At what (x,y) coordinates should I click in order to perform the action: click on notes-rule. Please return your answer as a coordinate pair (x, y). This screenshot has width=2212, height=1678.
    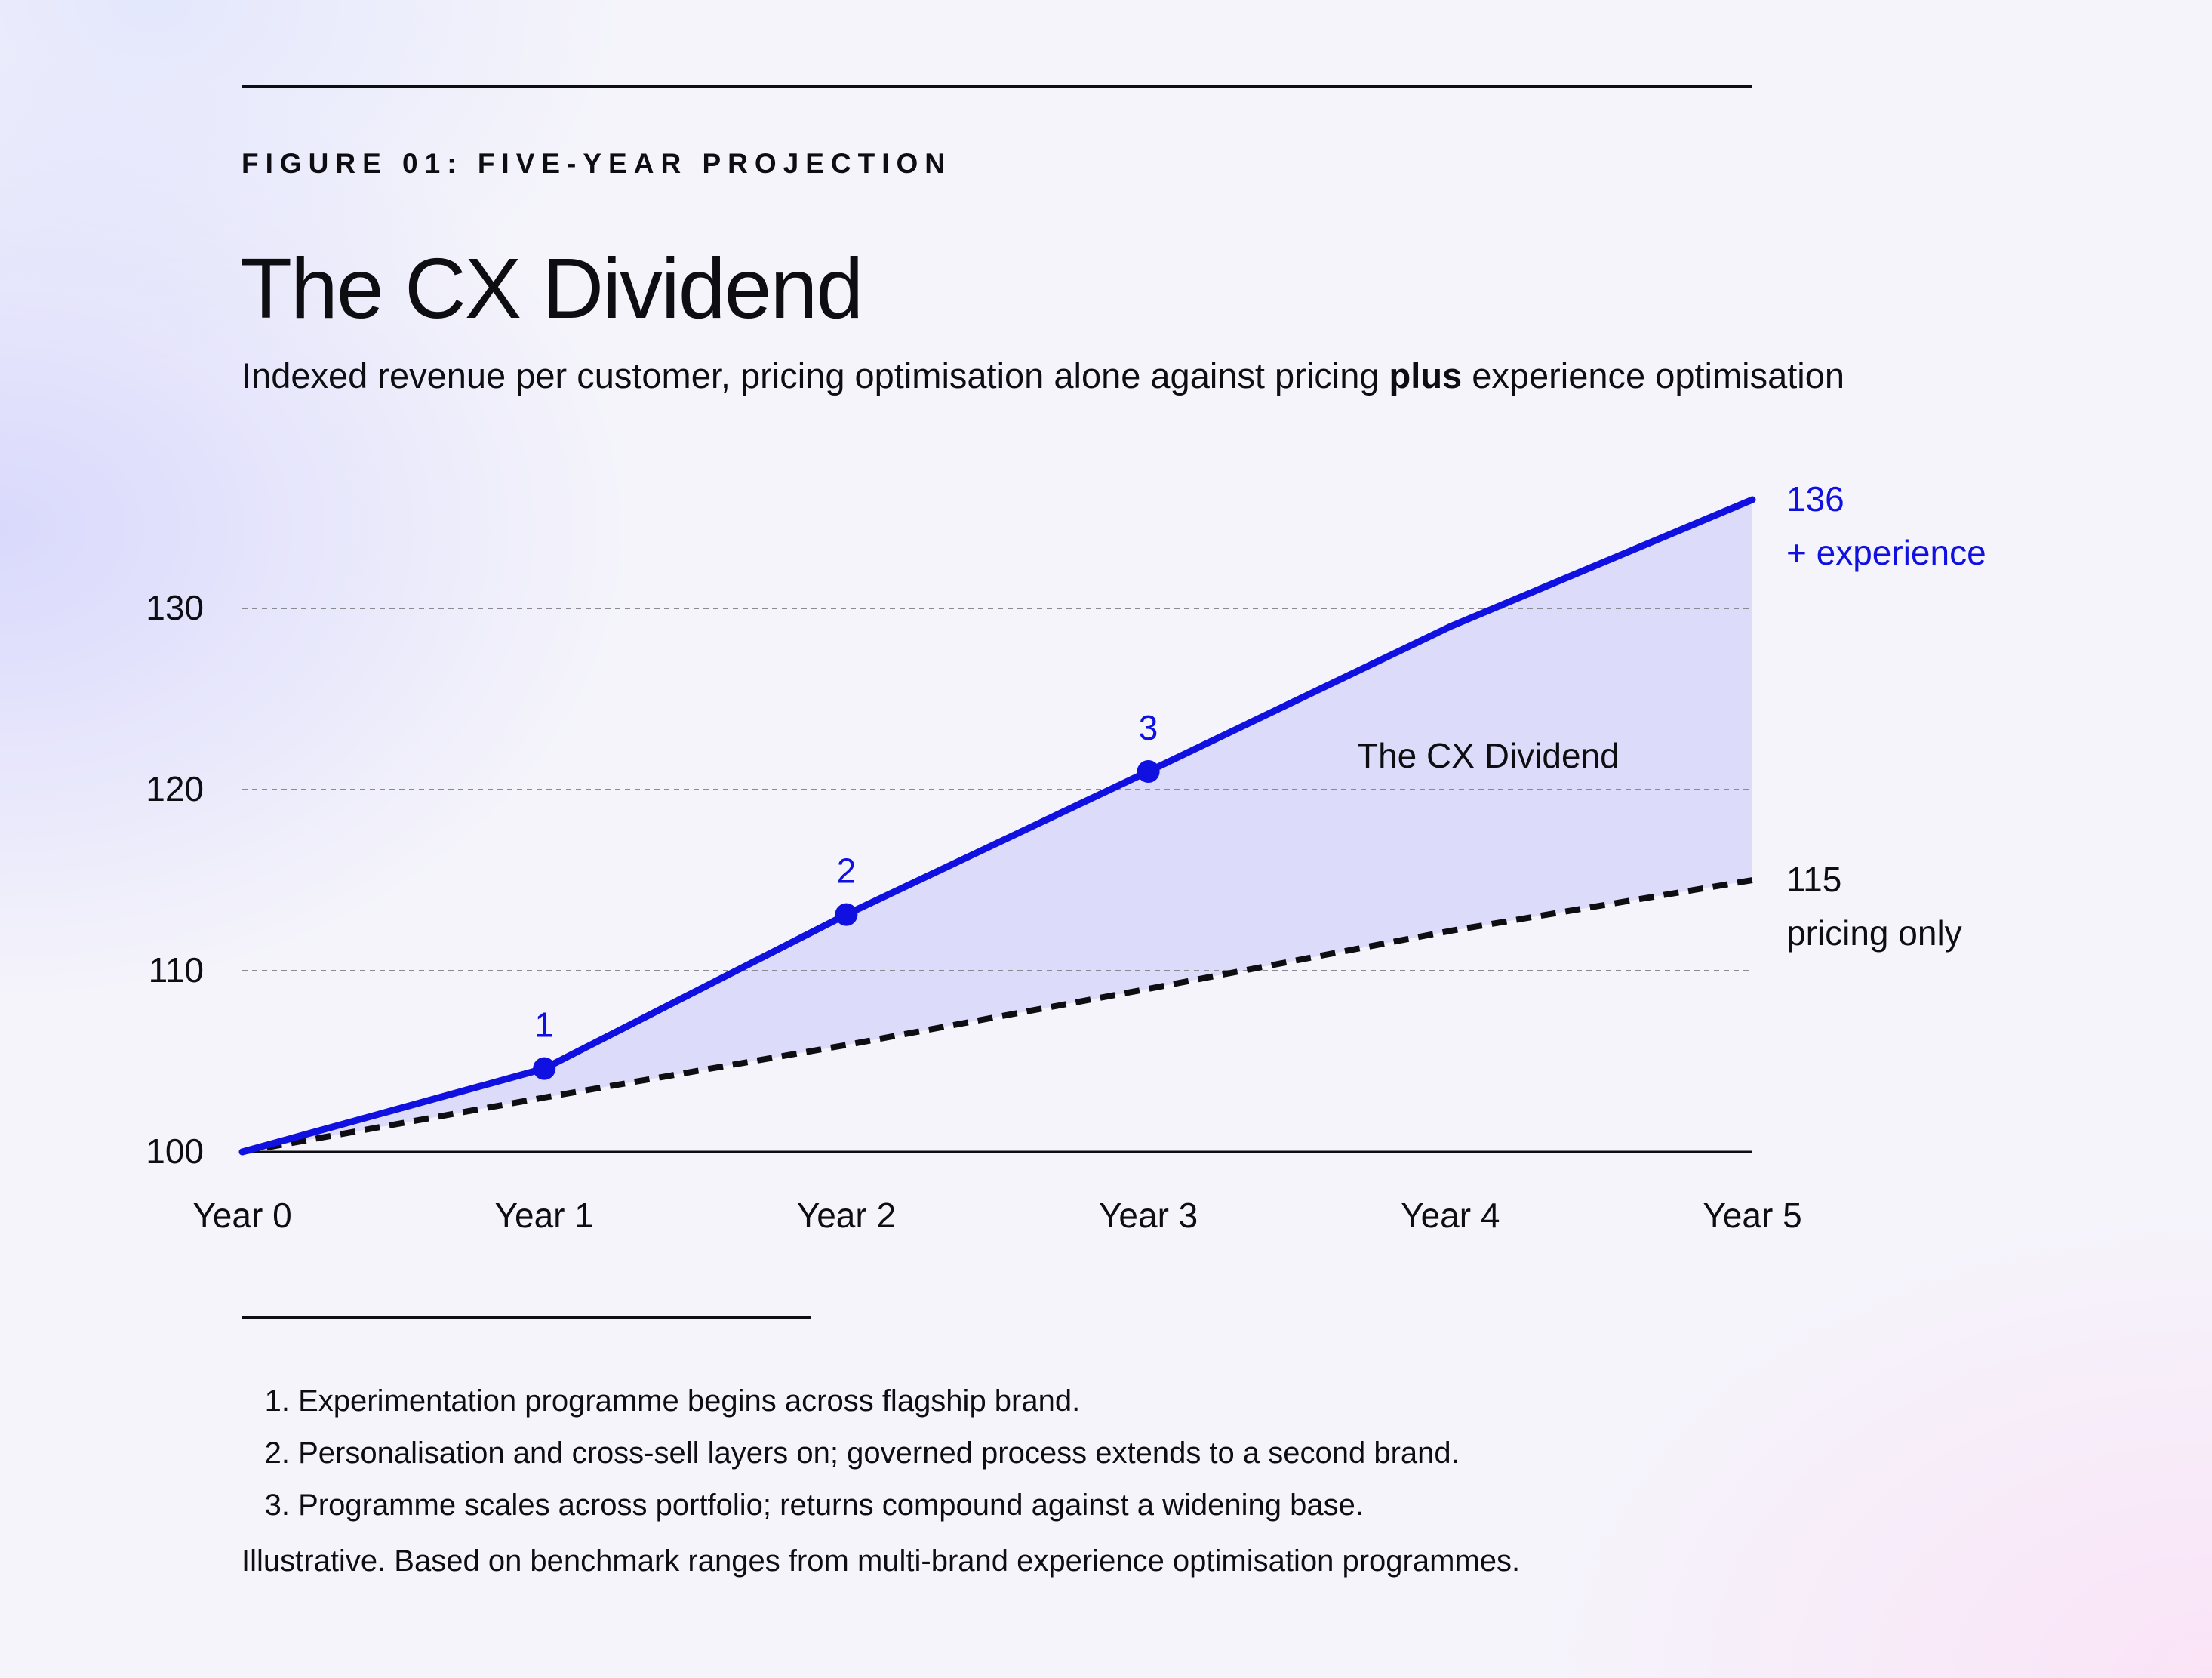
    Looking at the image, I should click on (526, 1317).